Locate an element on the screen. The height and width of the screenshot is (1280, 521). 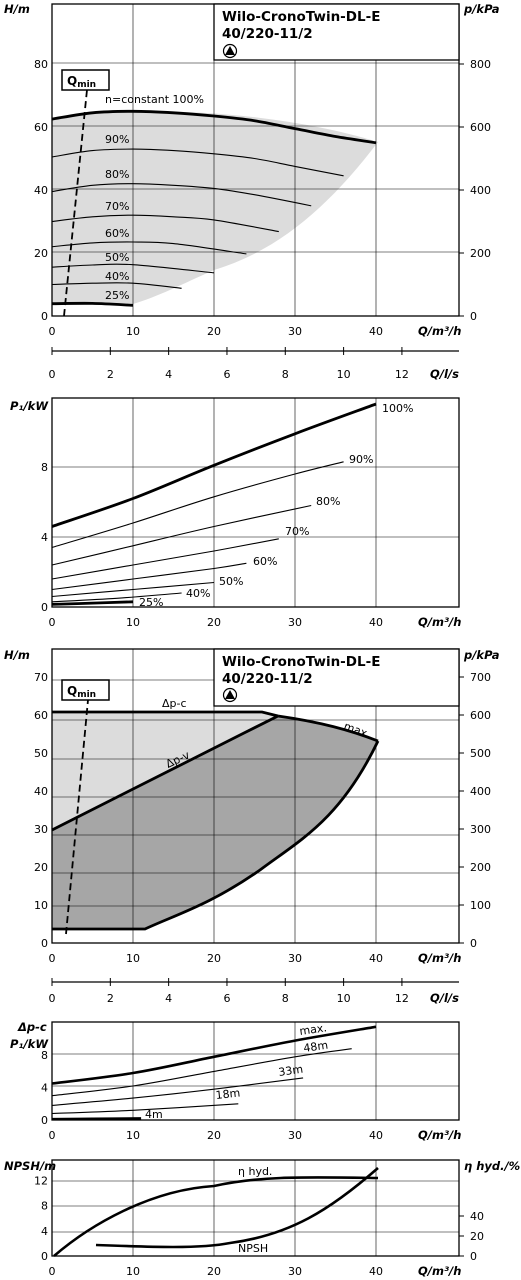
h2-y2tick-200: 200 is located at coordinates (480, 867).